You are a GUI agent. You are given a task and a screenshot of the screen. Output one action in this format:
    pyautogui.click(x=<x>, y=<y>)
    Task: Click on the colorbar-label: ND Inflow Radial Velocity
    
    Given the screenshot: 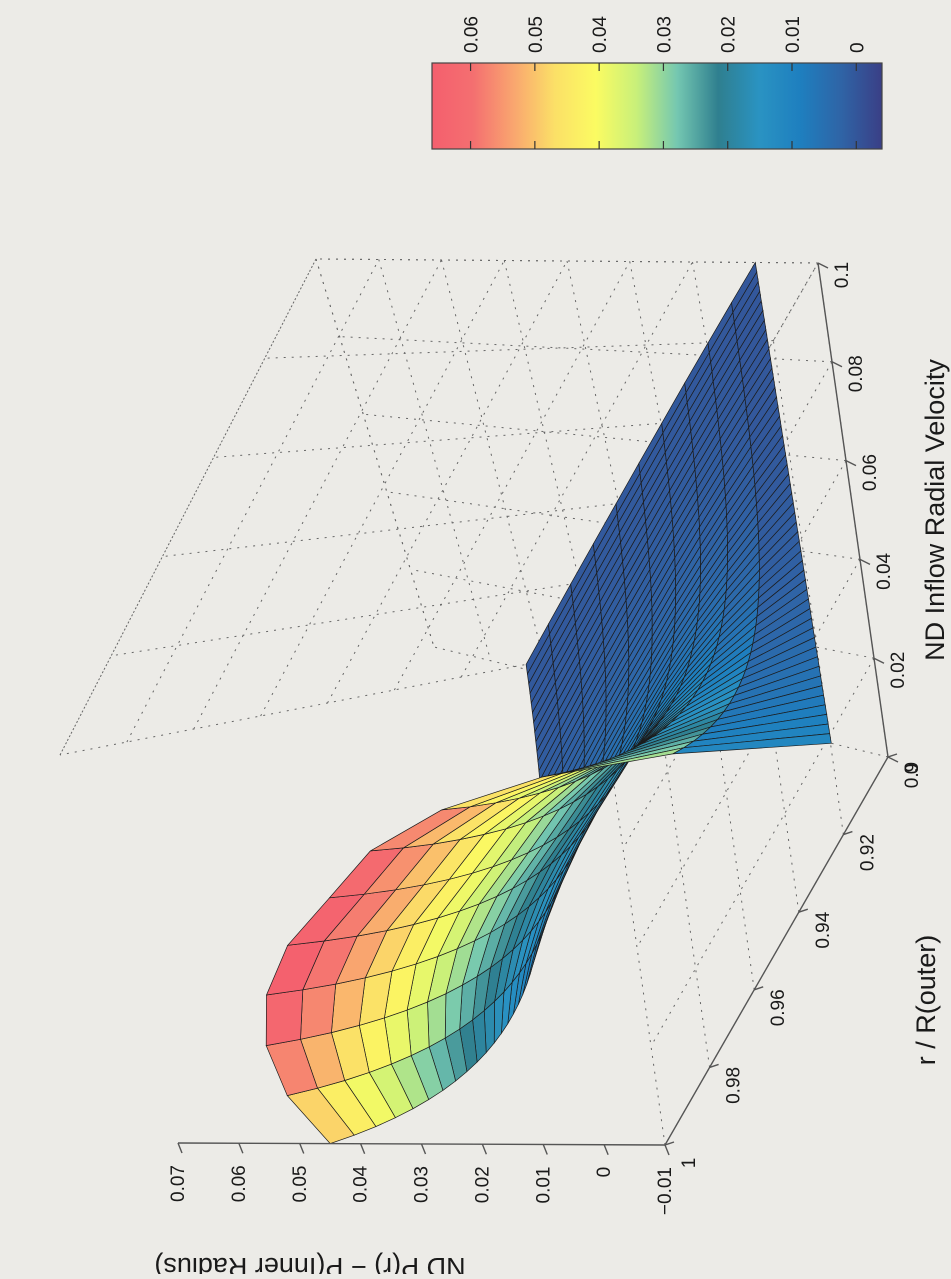 What is the action you would take?
    pyautogui.click(x=935, y=510)
    